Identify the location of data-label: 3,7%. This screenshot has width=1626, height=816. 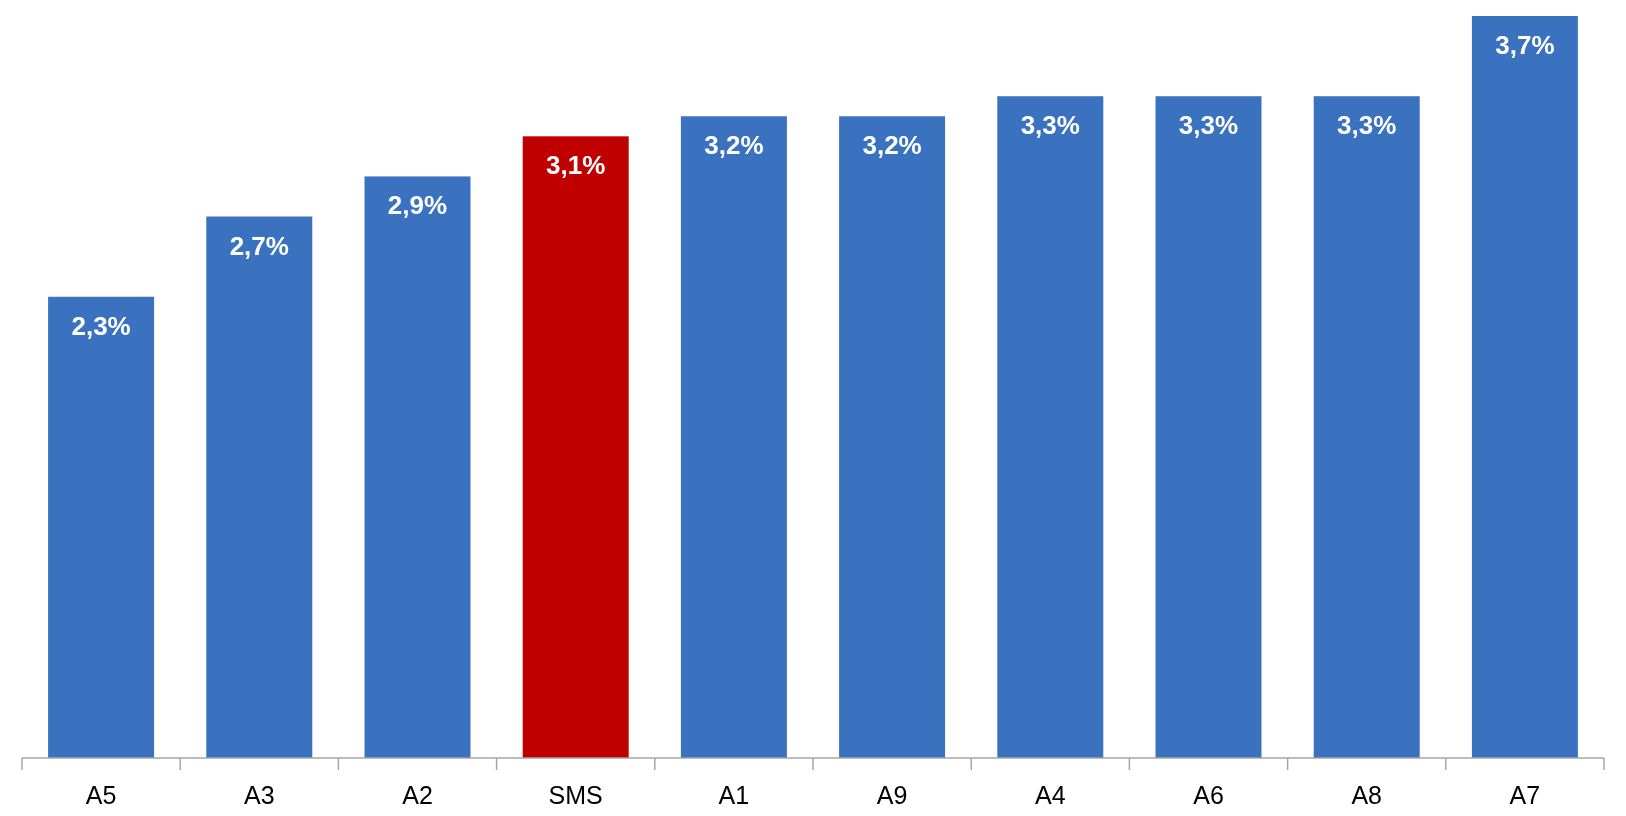
(1525, 45).